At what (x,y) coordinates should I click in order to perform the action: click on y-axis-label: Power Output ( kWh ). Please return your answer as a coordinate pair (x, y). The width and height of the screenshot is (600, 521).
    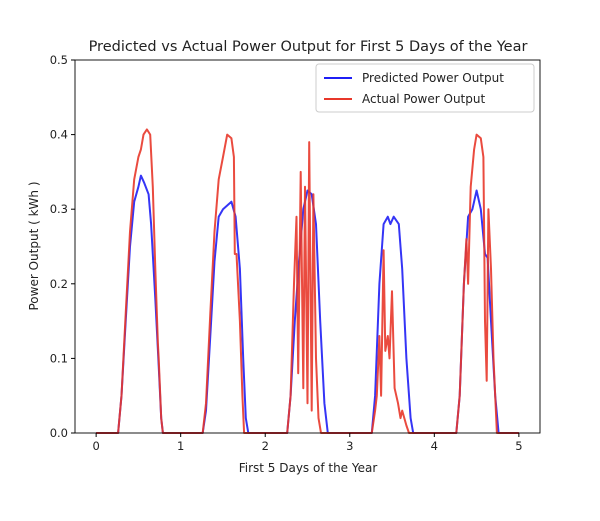
    Looking at the image, I should click on (34, 245).